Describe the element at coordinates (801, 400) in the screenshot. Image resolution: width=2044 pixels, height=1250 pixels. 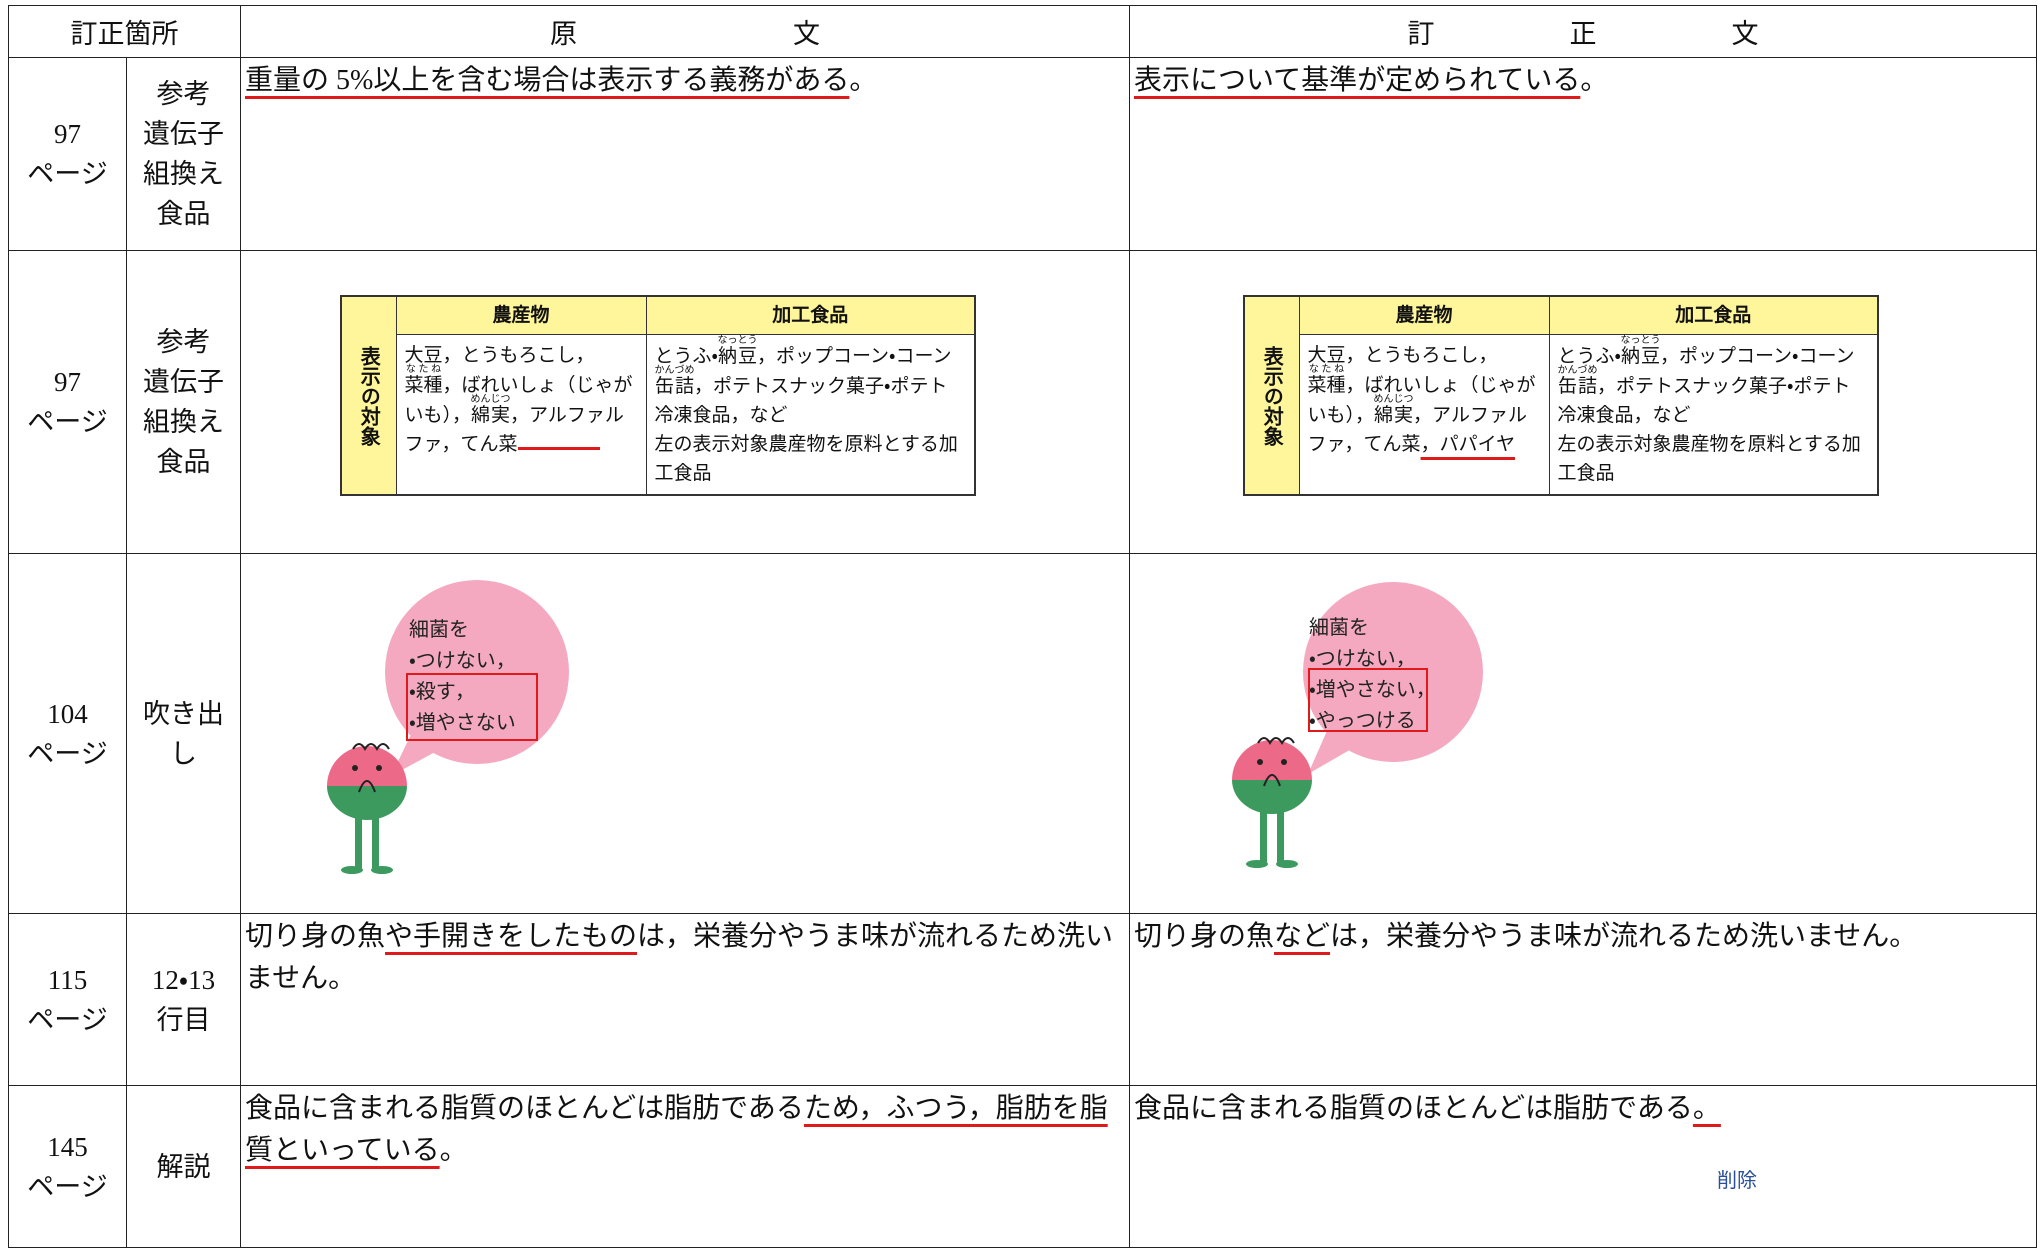
I see `text-segment: ，ポテトスナック菓子・ポテト冷凍食品，など` at that location.